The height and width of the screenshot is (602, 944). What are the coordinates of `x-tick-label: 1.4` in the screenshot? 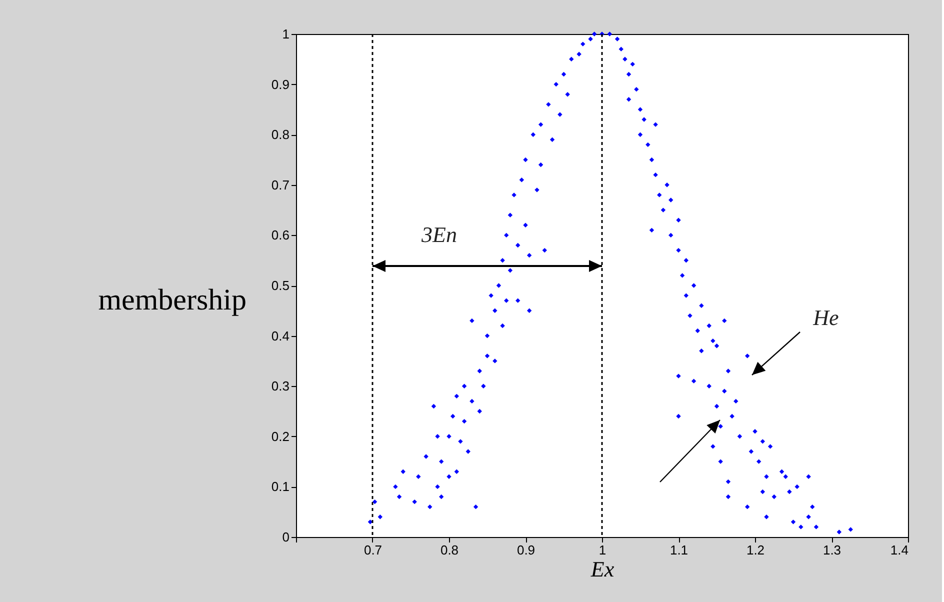 It's located at (899, 550).